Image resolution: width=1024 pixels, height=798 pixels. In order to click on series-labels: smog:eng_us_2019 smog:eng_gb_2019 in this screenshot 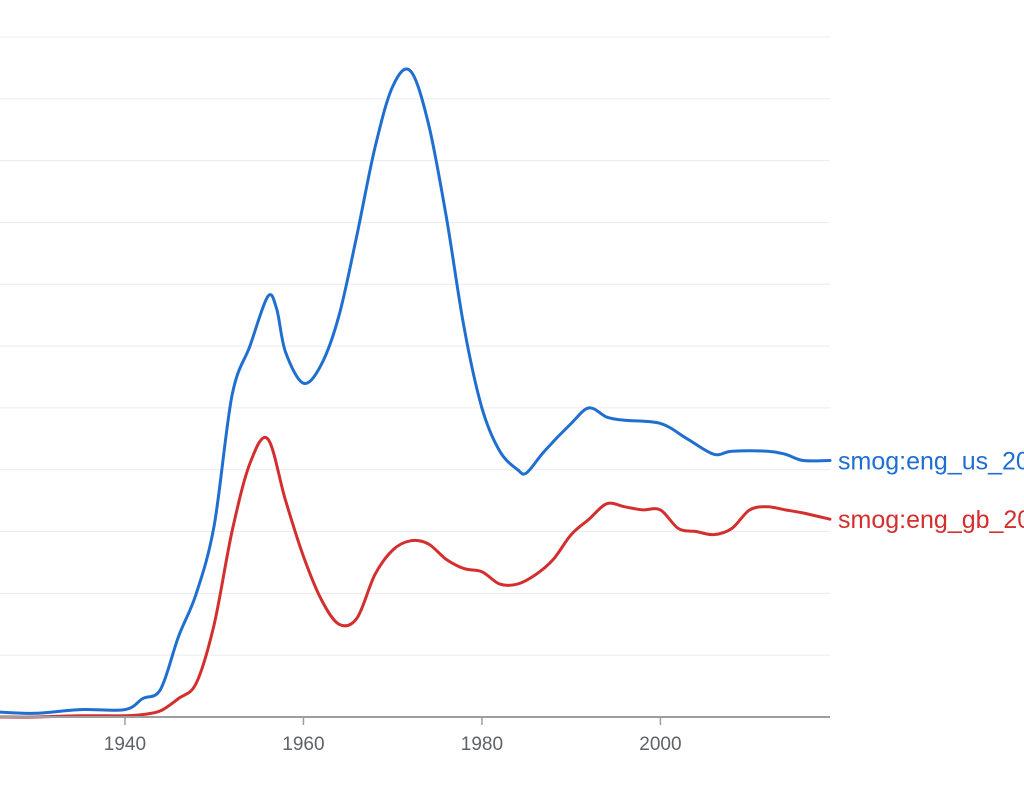, I will do `click(931, 490)`.